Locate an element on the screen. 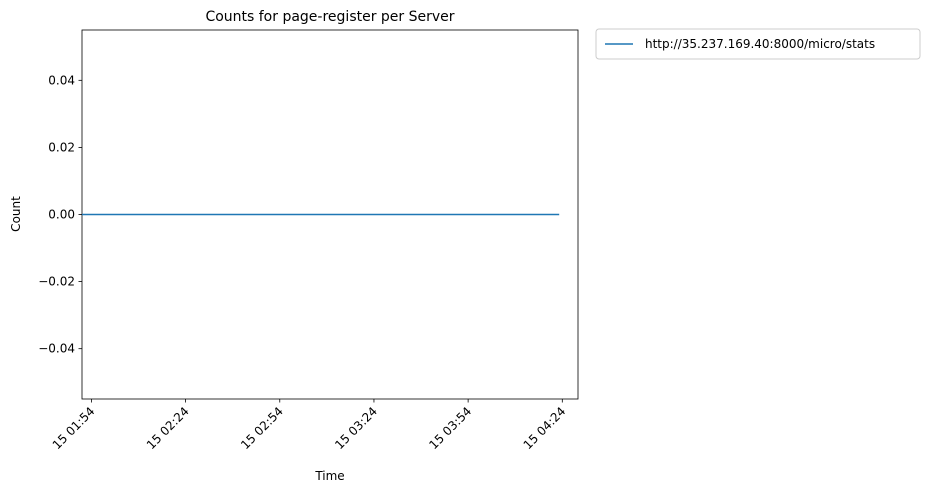  legend-label: http://35.237.169.40:8000/micro/stats is located at coordinates (760, 44).